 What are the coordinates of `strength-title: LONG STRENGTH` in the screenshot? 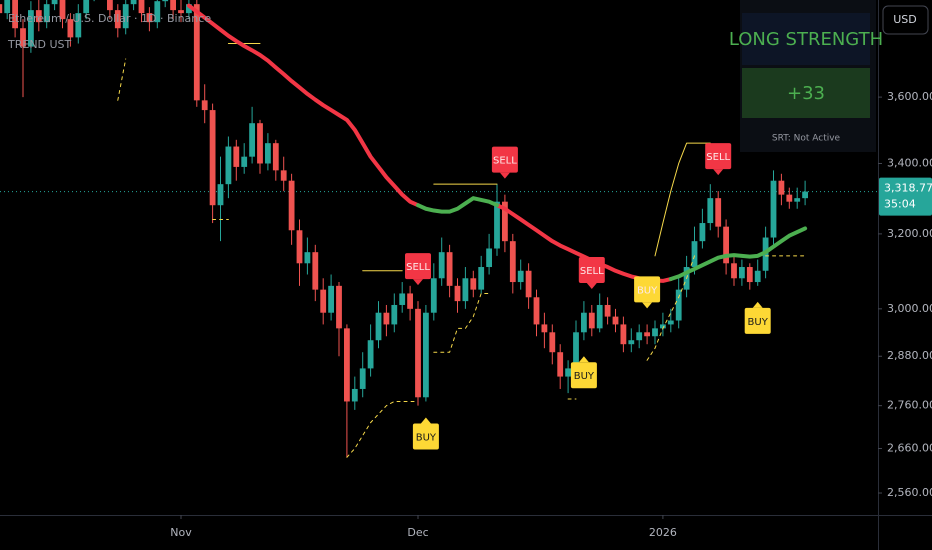 It's located at (806, 39).